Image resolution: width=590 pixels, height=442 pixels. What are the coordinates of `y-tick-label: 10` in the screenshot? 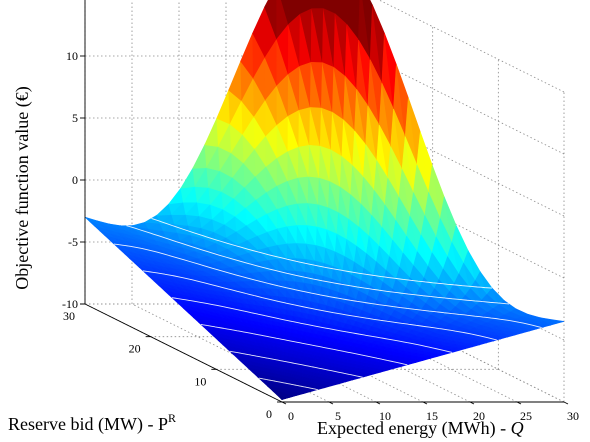 It's located at (200, 381).